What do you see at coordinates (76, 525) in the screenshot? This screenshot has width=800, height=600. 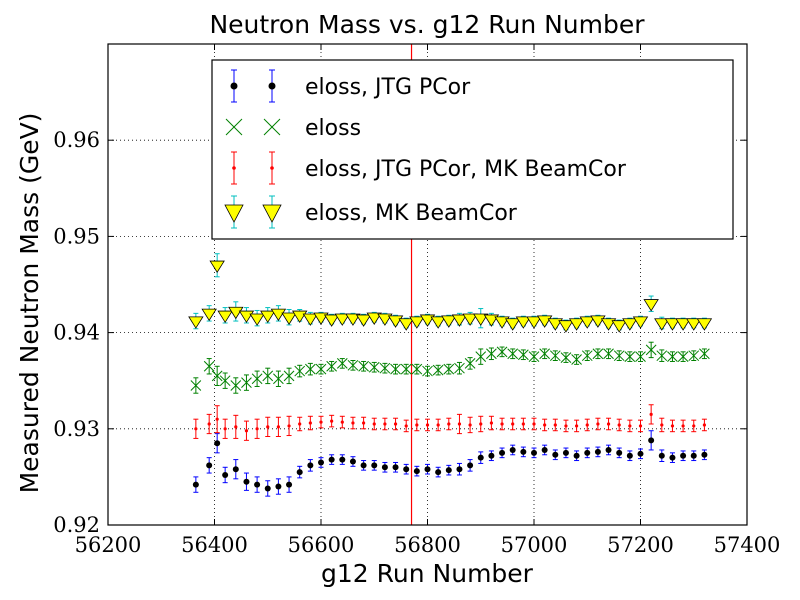 I see `y-tick-label: 0.92` at bounding box center [76, 525].